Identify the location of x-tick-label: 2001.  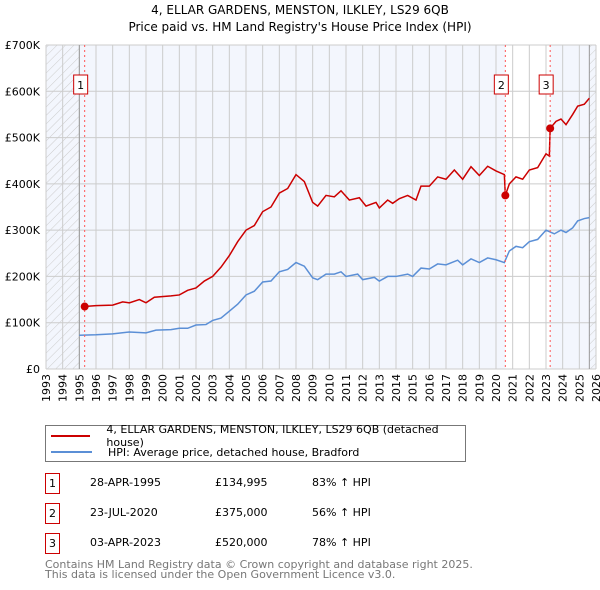
(179, 388).